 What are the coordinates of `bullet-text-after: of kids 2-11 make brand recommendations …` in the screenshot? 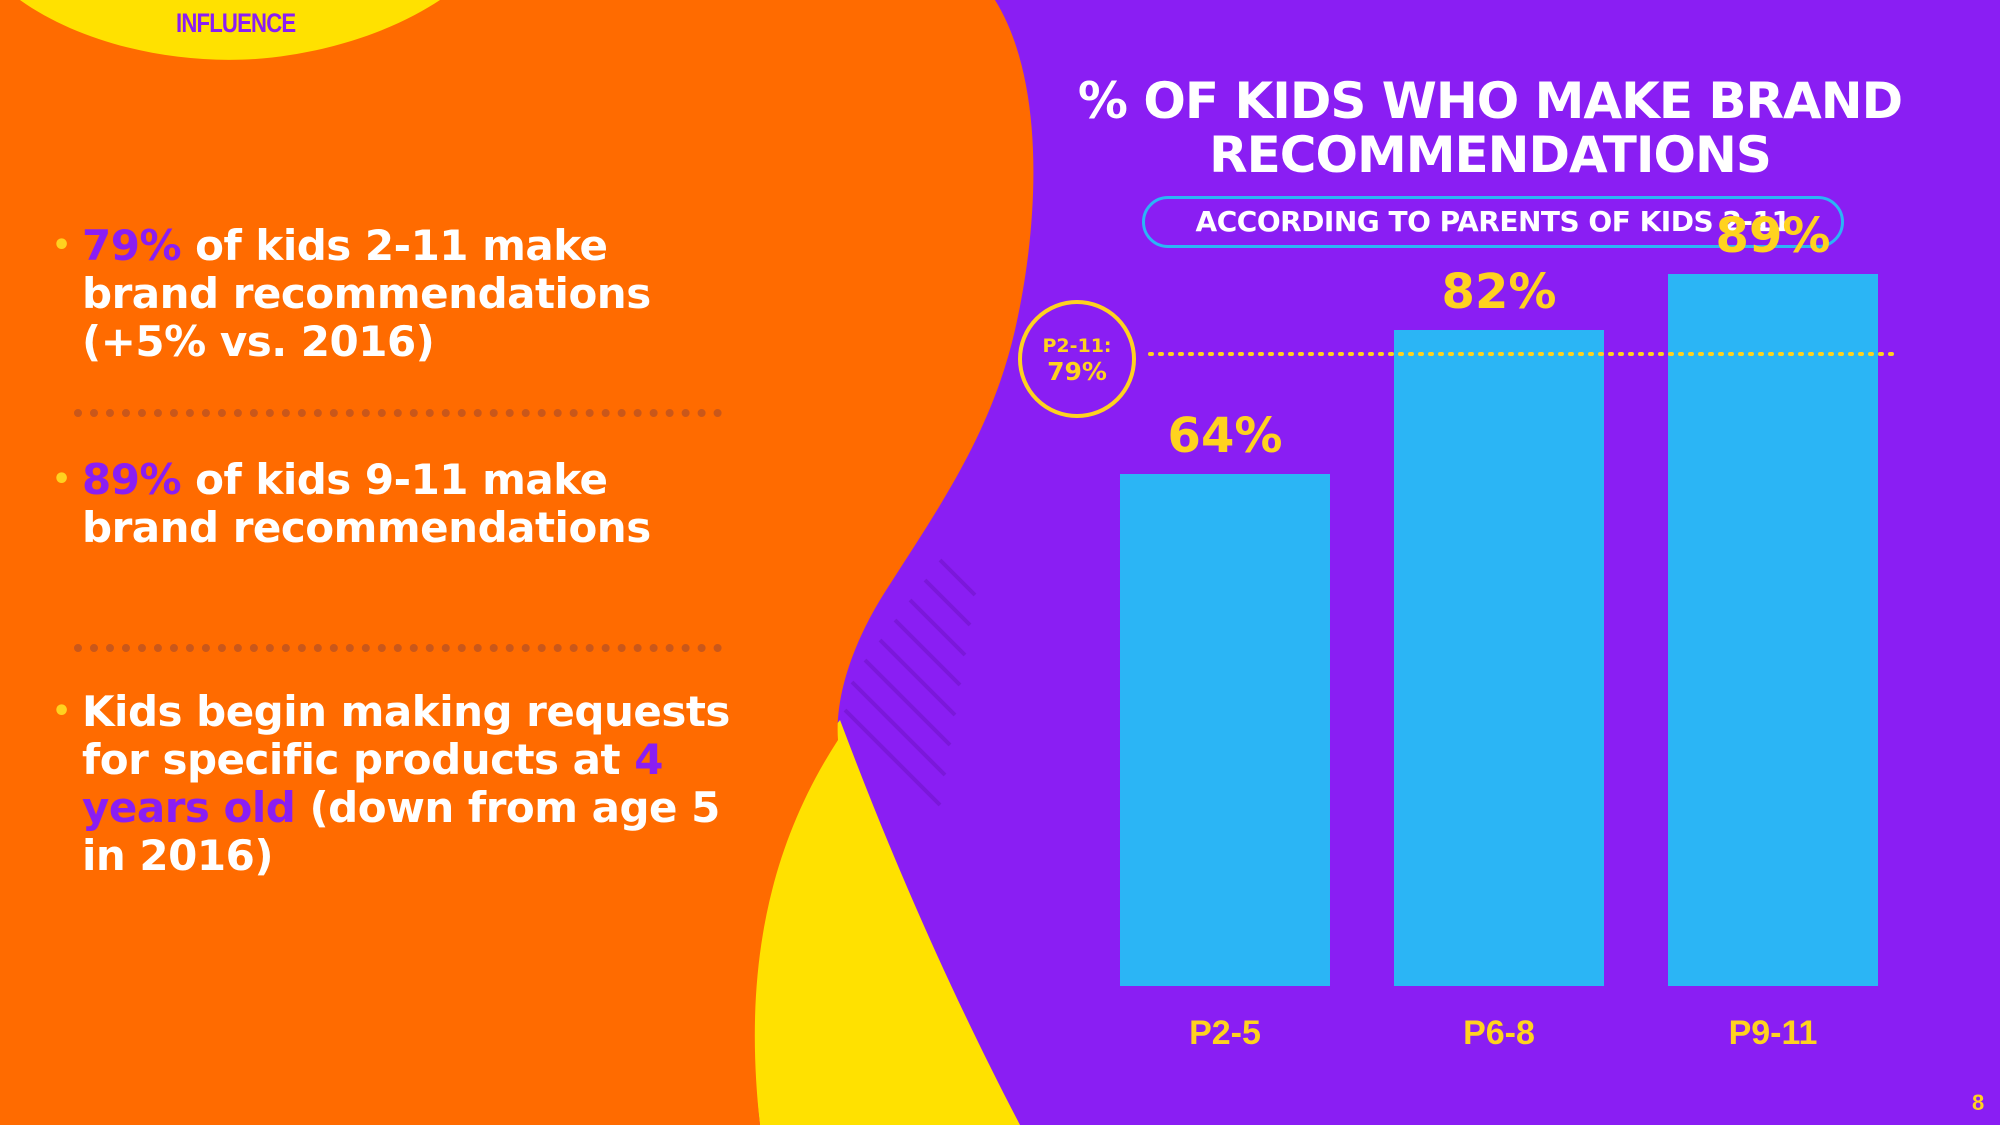 It's located at (366, 293).